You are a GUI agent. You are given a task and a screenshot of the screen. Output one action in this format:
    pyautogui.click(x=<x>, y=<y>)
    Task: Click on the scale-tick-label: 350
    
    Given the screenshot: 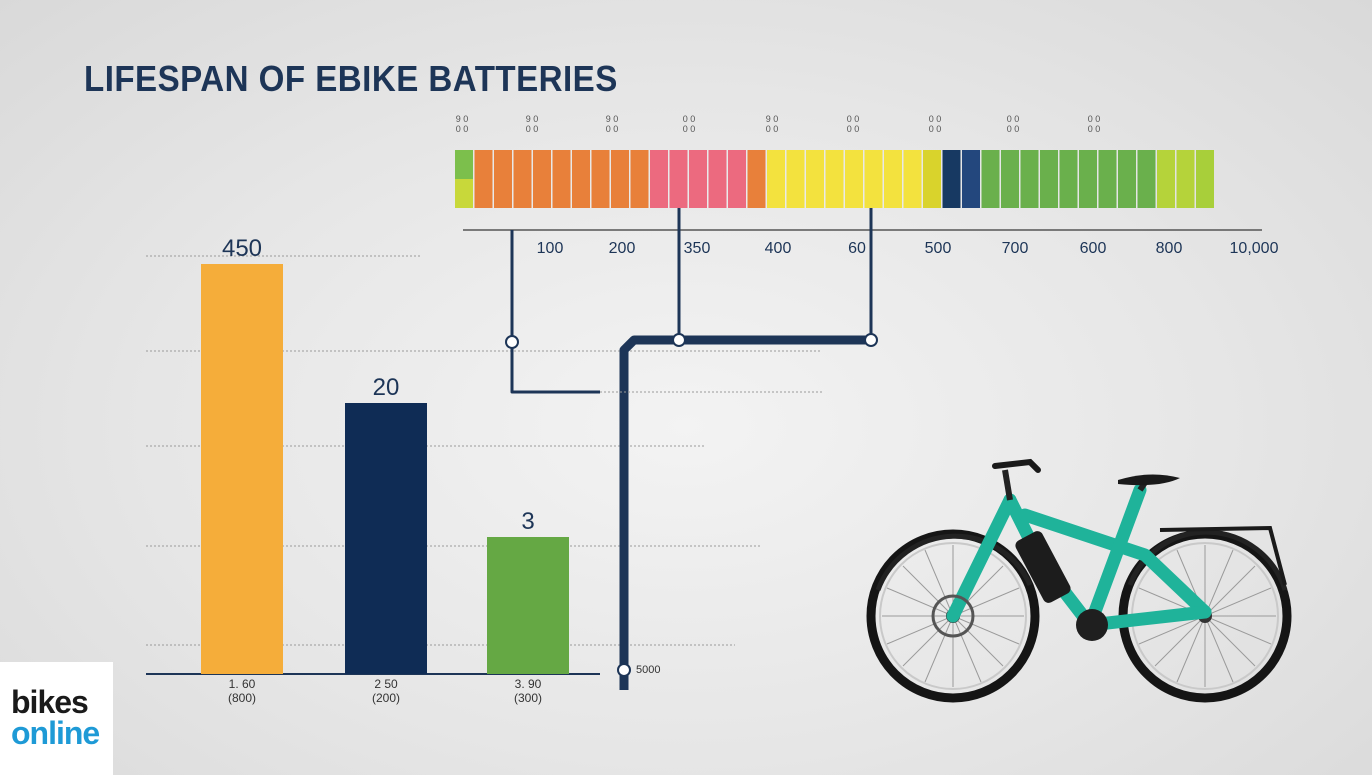 What is the action you would take?
    pyautogui.click(x=697, y=248)
    